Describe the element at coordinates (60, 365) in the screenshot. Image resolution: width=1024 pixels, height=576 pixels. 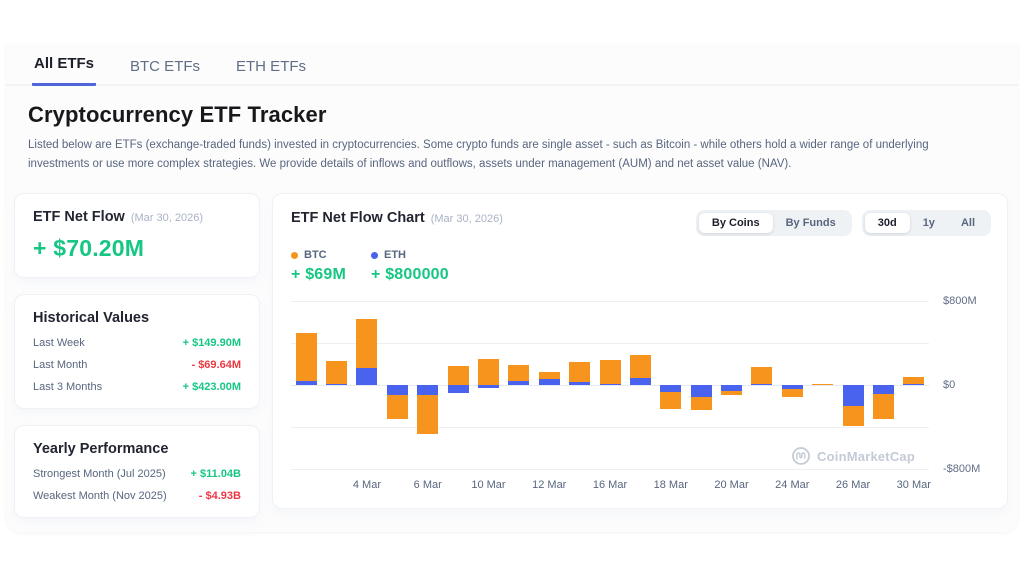
I see `row-label: Last Month` at that location.